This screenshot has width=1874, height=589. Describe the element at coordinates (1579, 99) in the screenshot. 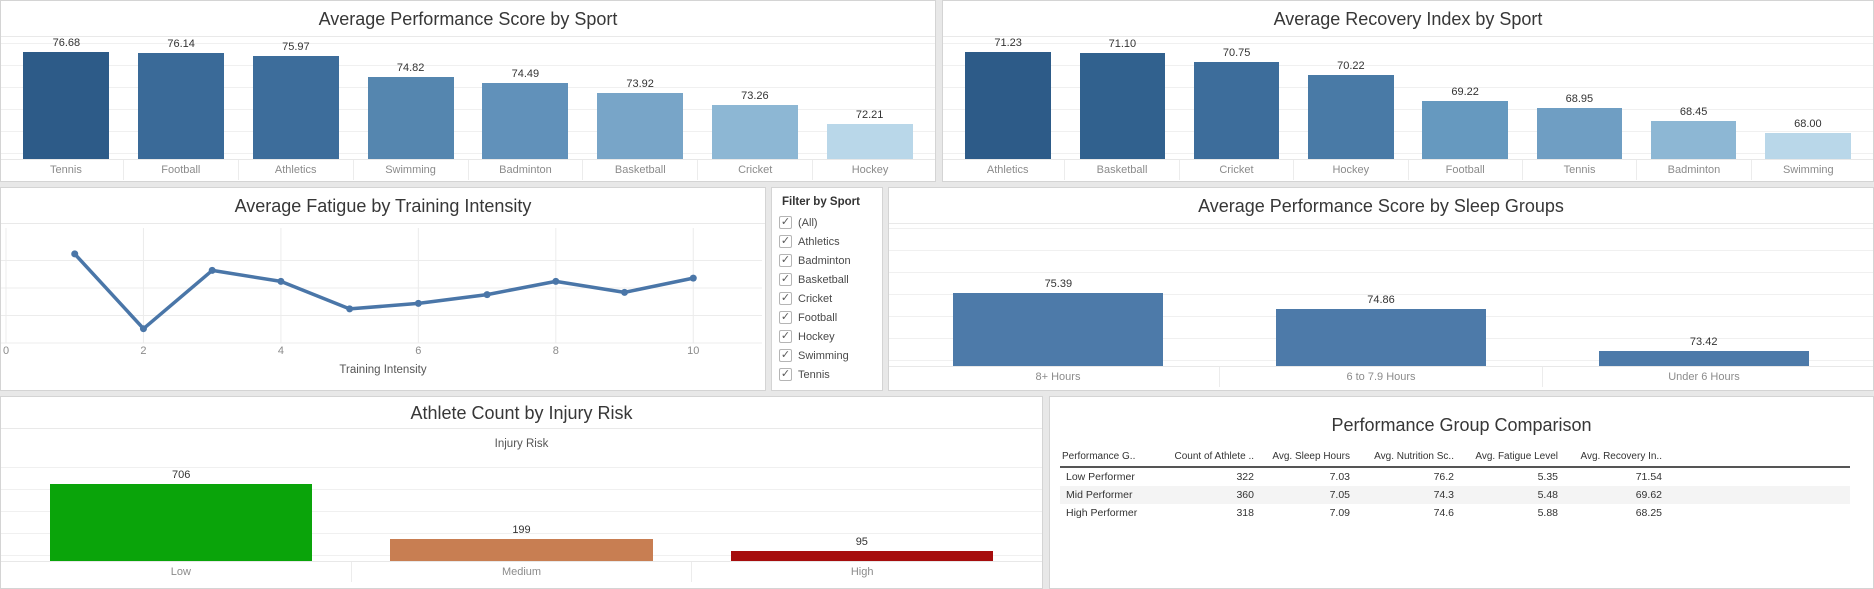

I see `bar-value-label: 68.95` at that location.